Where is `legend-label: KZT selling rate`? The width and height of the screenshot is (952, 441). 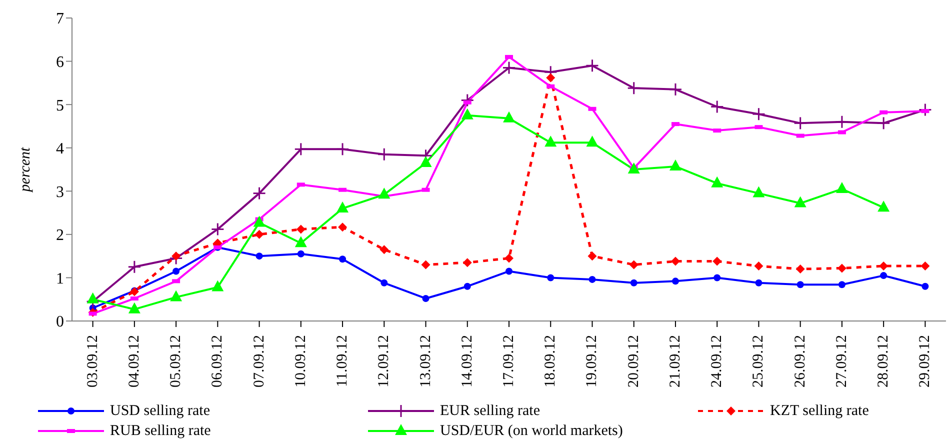 legend-label: KZT selling rate is located at coordinates (819, 411).